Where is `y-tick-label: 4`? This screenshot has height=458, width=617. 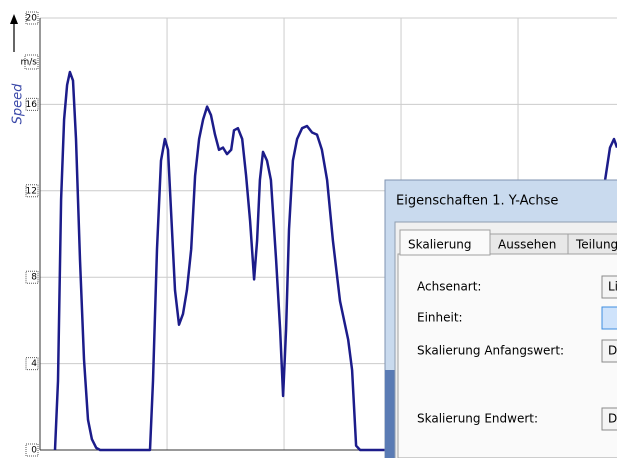 y-tick-label: 4 is located at coordinates (34, 364).